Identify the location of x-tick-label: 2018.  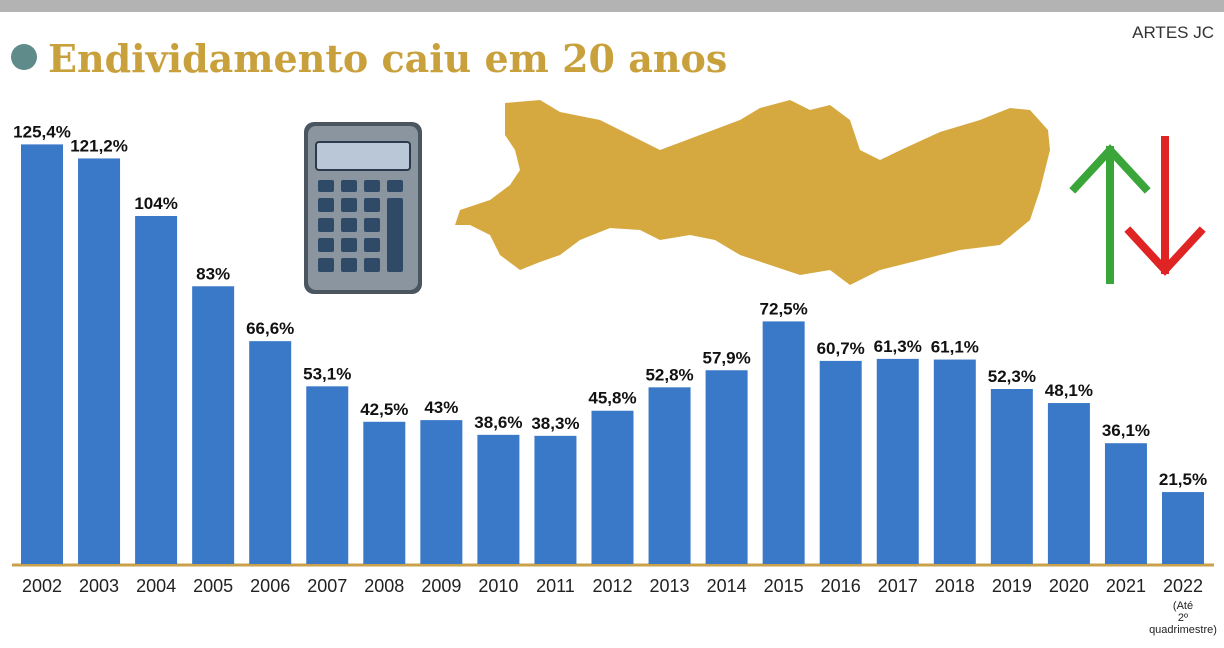
(955, 586).